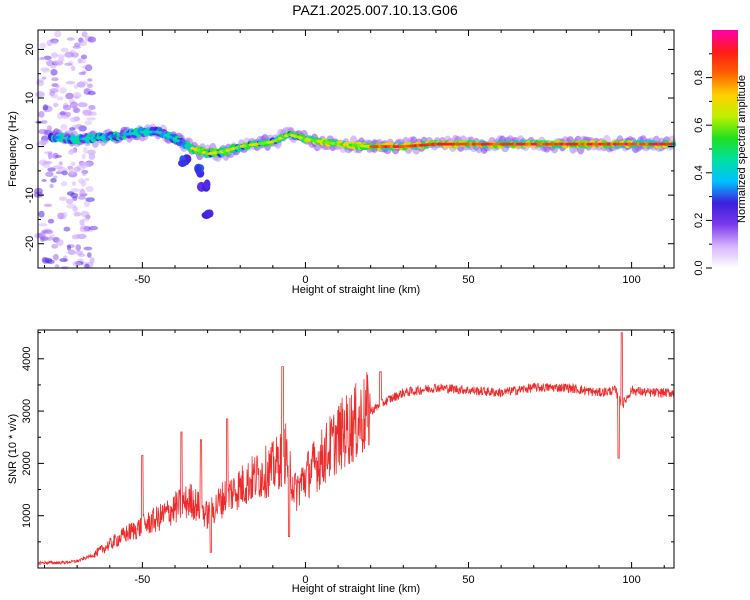 This screenshot has width=750, height=600. What do you see at coordinates (356, 589) in the screenshot?
I see `snr-x-label: Height of straight line (km)` at bounding box center [356, 589].